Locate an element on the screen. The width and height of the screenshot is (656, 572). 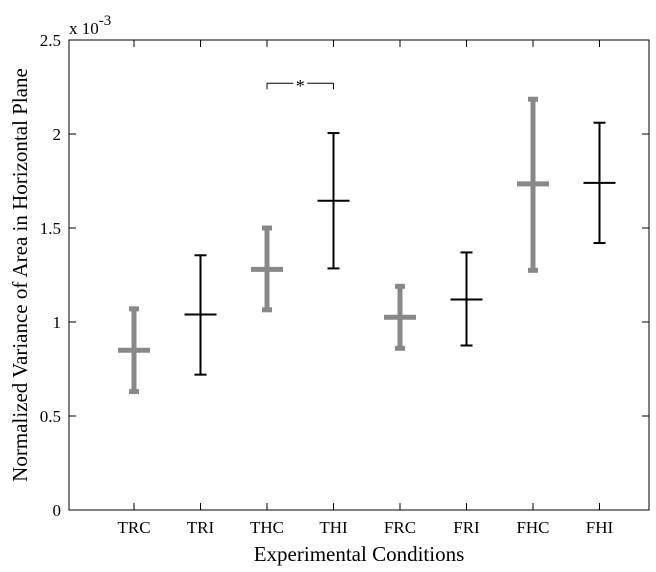
x-tick-label-fhi: FHI is located at coordinates (600, 527).